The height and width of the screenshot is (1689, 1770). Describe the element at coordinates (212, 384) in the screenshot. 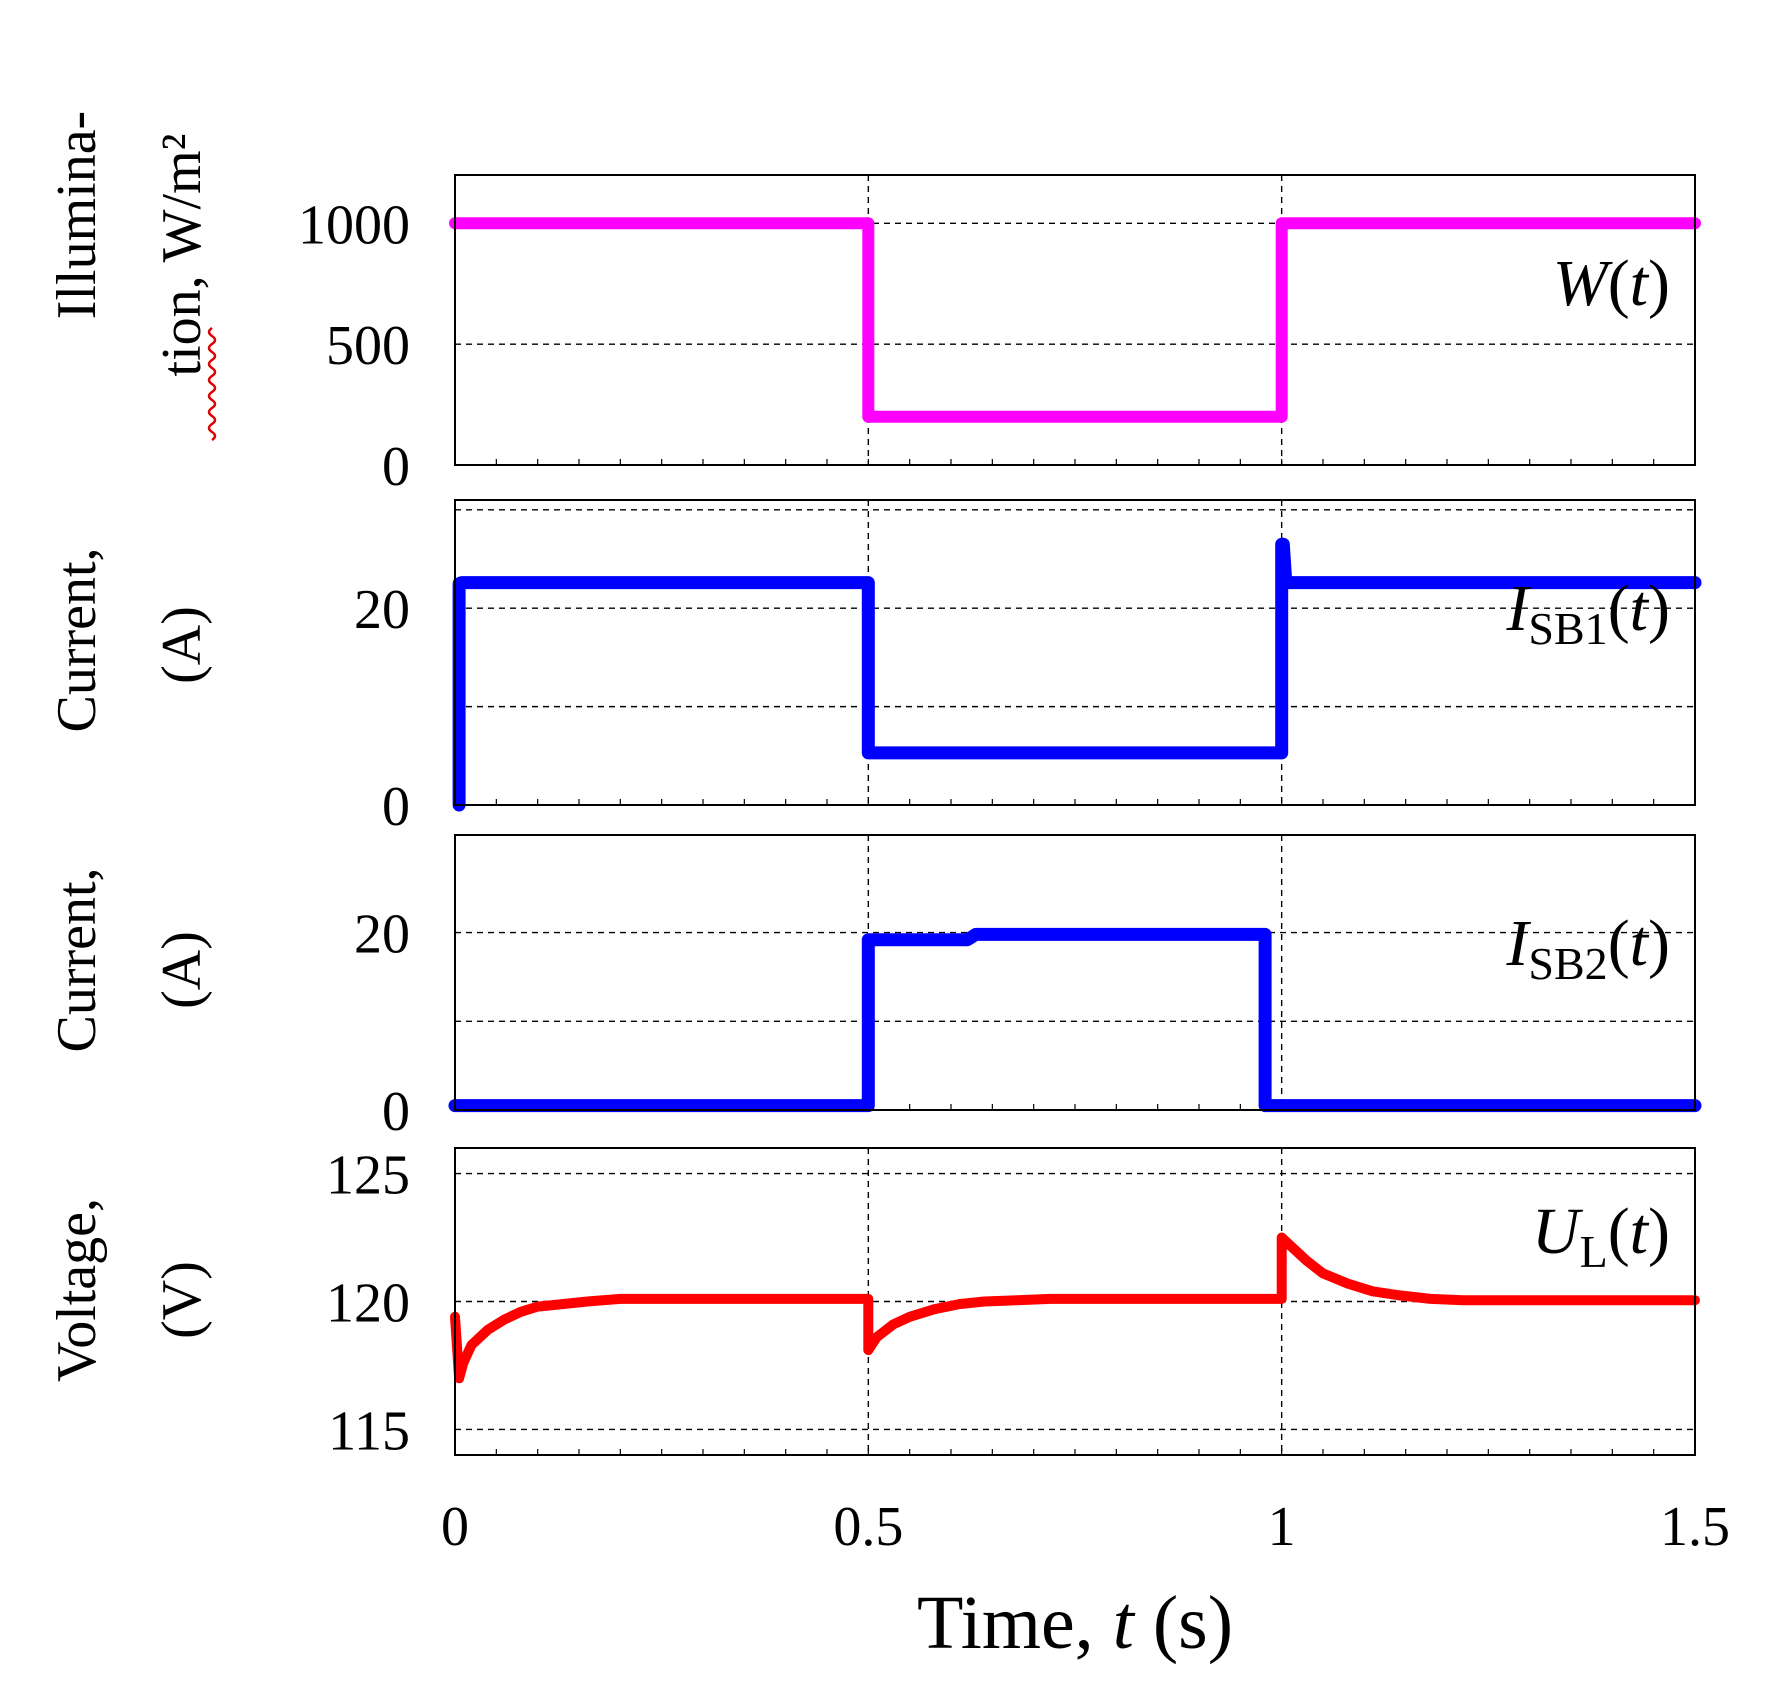

I see `spellcheck-underline` at that location.